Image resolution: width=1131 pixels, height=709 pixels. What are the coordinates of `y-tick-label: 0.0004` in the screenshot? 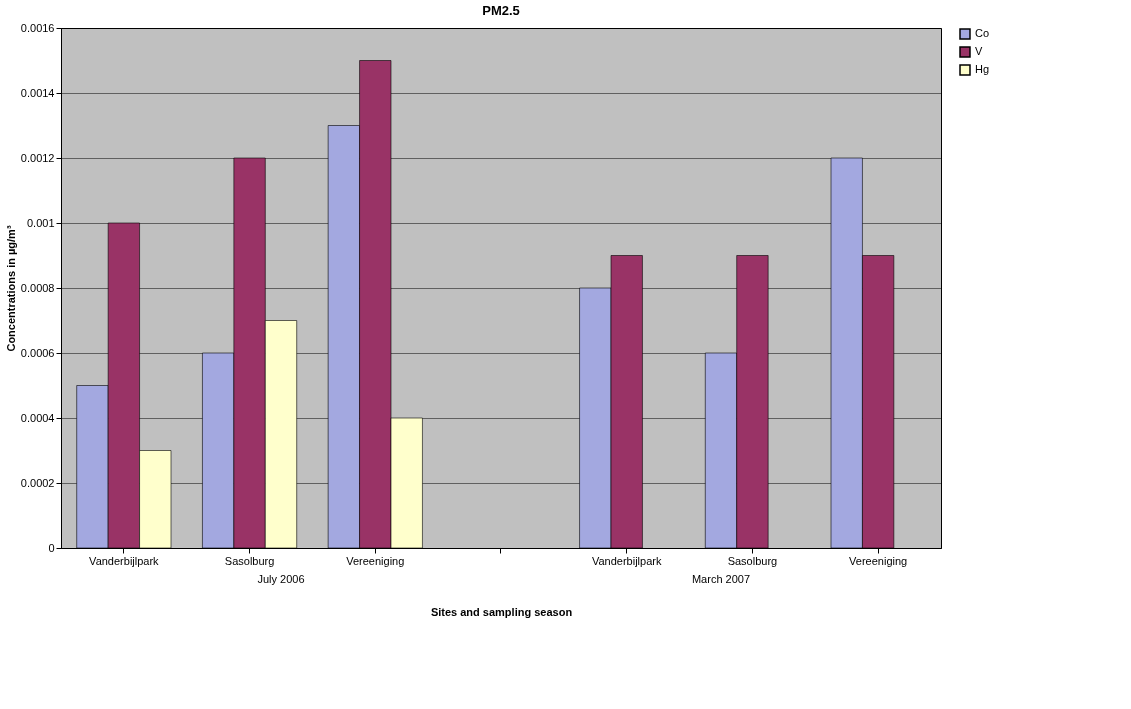 It's located at (37, 417).